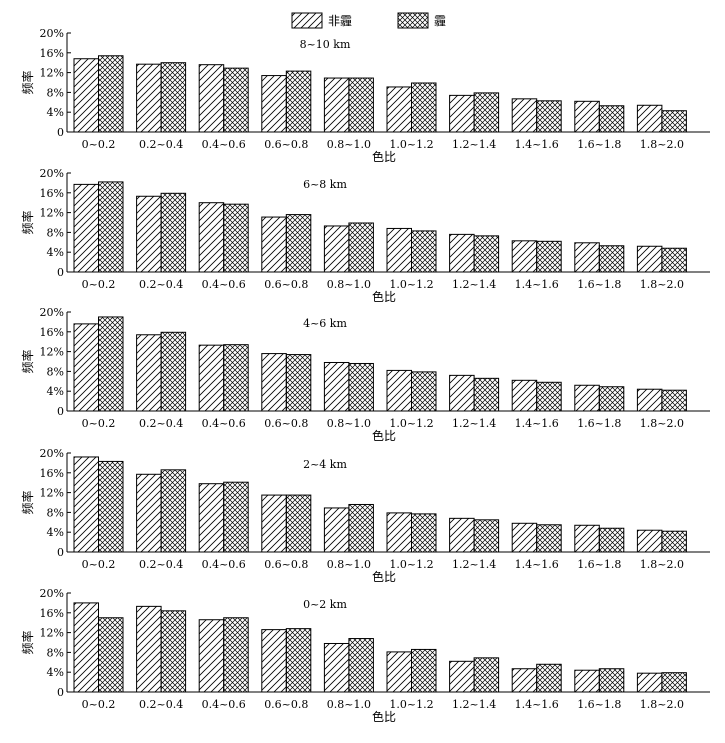 The width and height of the screenshot is (725, 743). What do you see at coordinates (99, 564) in the screenshot?
I see `x-category-label: 0~0.2` at bounding box center [99, 564].